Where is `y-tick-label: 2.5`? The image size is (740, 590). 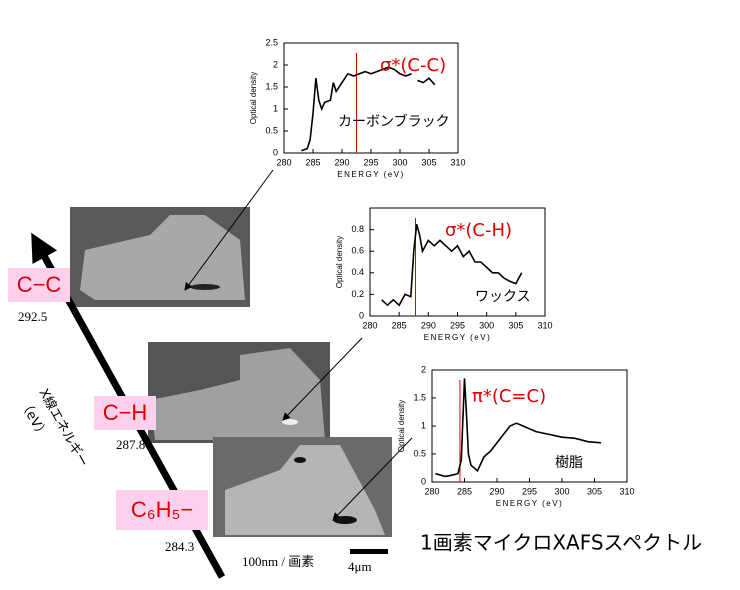
y-tick-label: 2.5 is located at coordinates (271, 42).